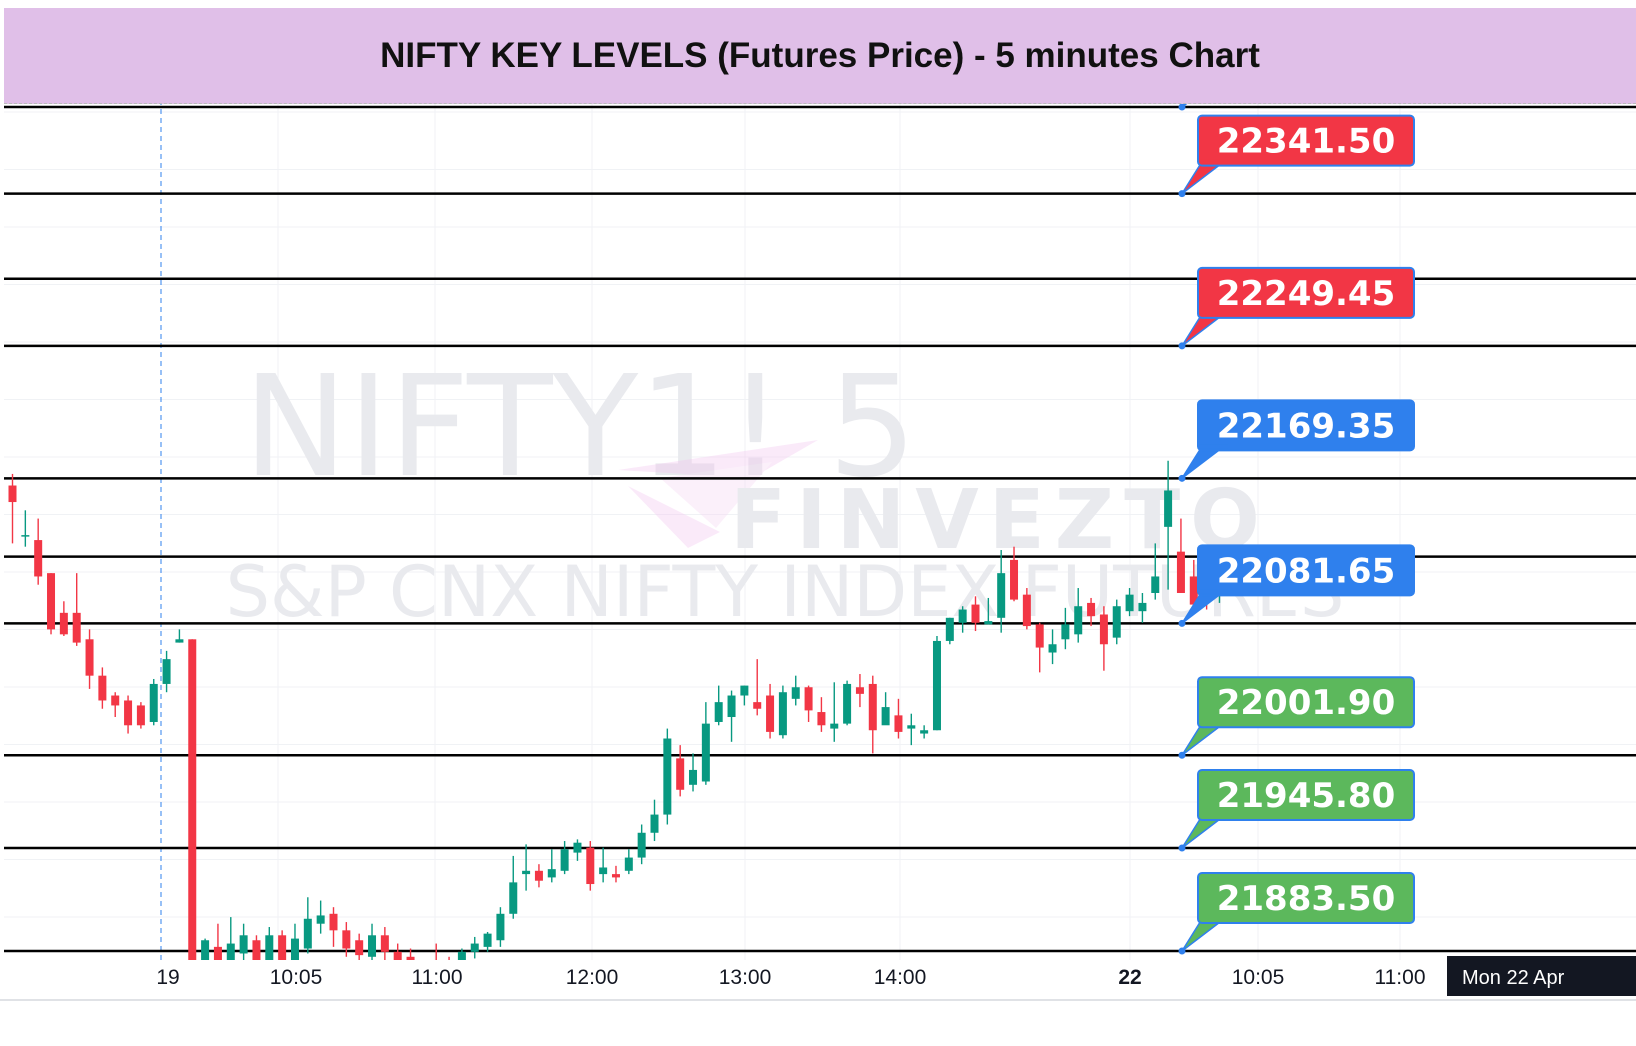 Image resolution: width=1636 pixels, height=1046 pixels. I want to click on level-label-support: 22001.90, so click(1296, 717).